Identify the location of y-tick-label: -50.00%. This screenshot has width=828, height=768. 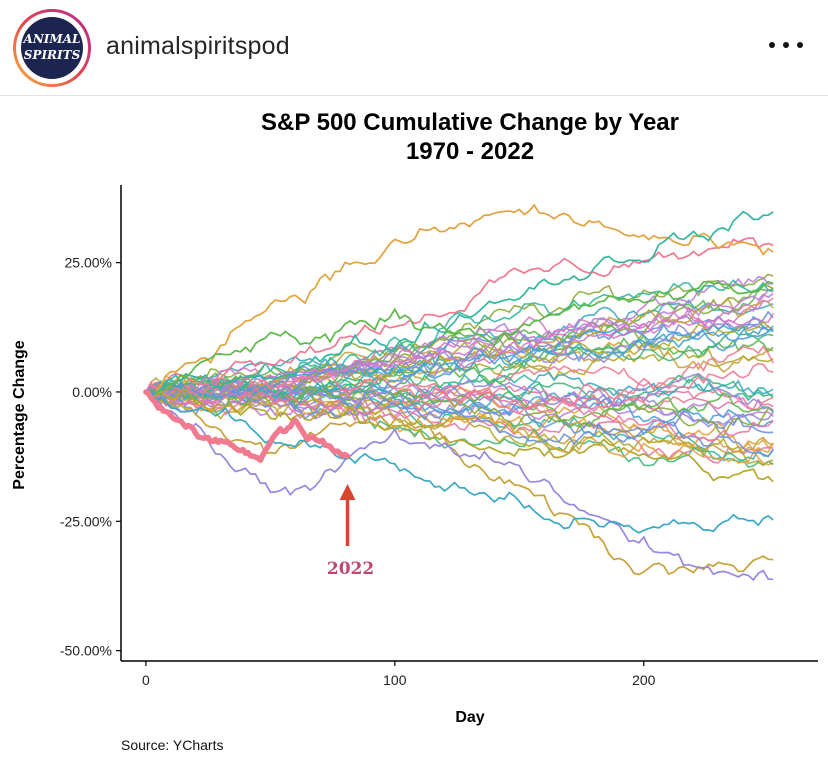
(86, 651).